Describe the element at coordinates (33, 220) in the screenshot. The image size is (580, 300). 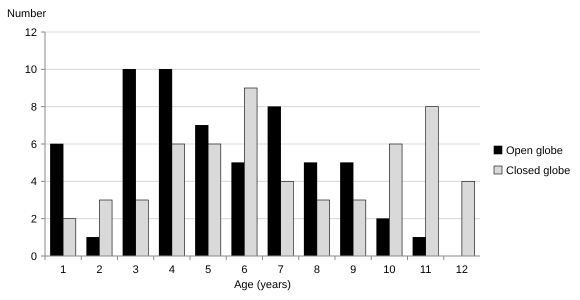
I see `y-tick-label: 2` at that location.